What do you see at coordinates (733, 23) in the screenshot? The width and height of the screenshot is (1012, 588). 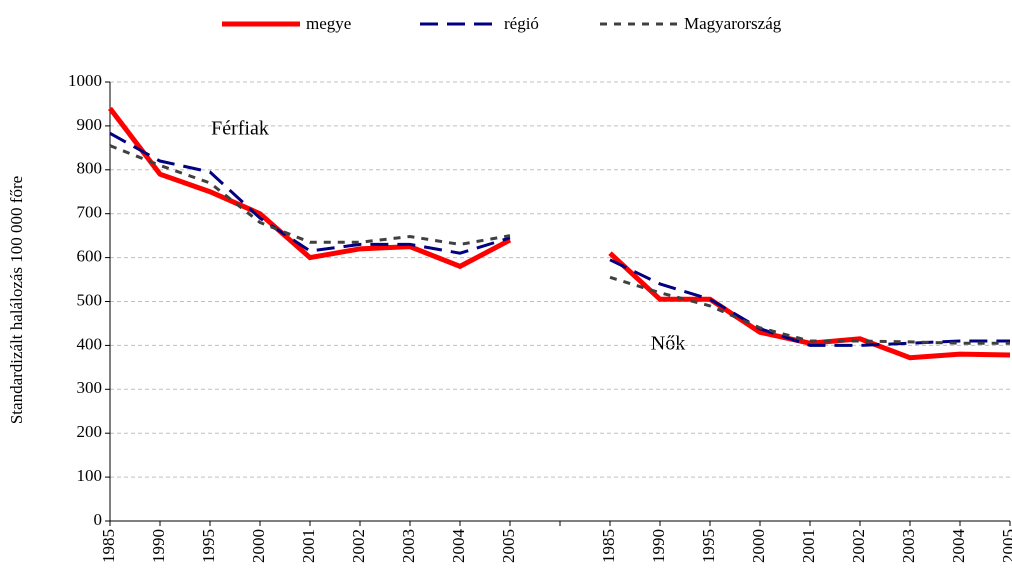 I see `legend-label: Magyarország` at bounding box center [733, 23].